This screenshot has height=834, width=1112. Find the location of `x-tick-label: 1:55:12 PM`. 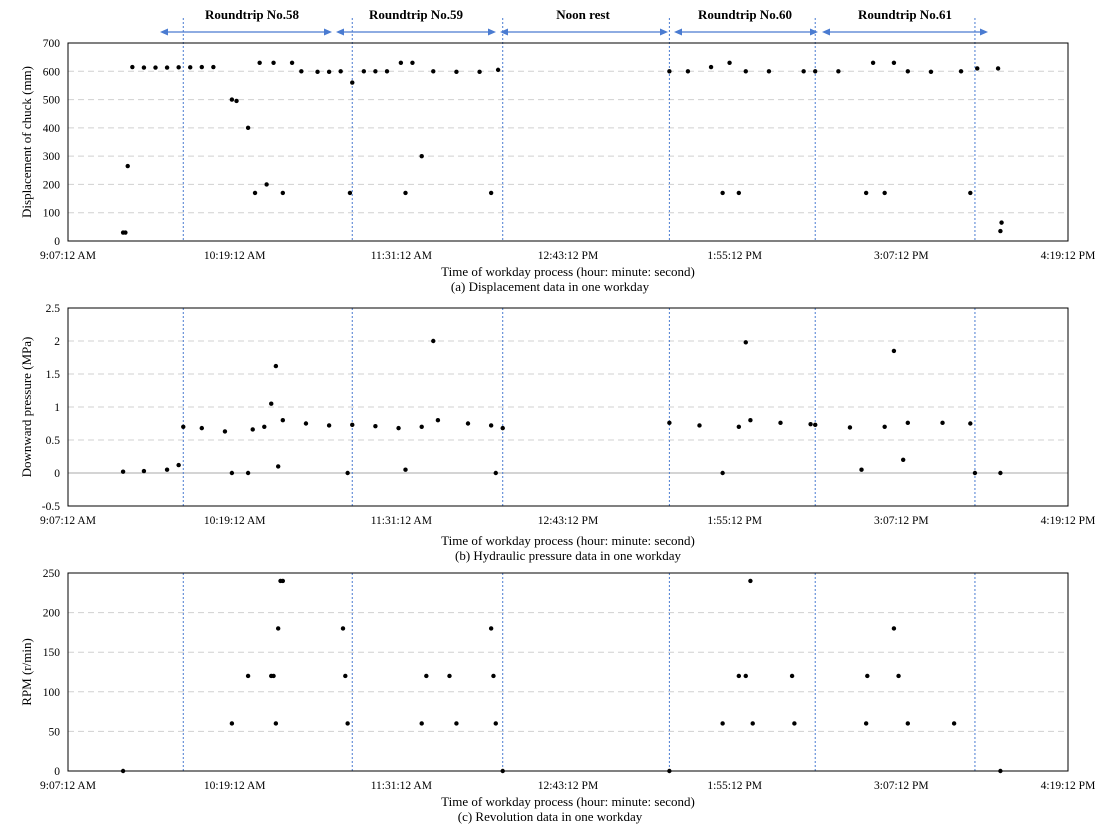

x-tick-label: 1:55:12 PM is located at coordinates (734, 786).